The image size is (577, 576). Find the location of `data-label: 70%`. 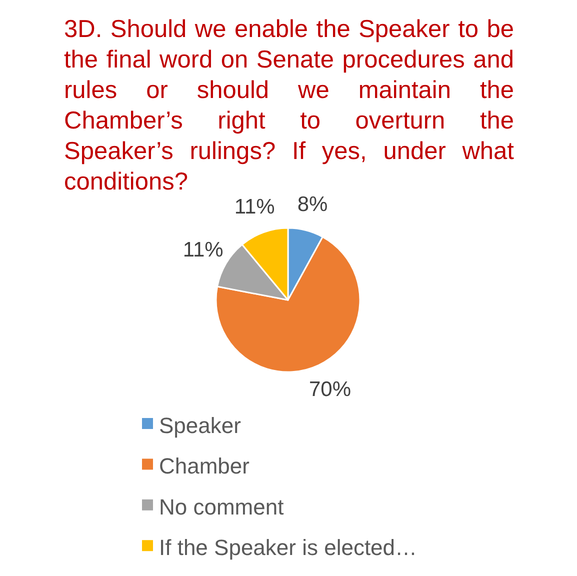

data-label: 70% is located at coordinates (330, 389).